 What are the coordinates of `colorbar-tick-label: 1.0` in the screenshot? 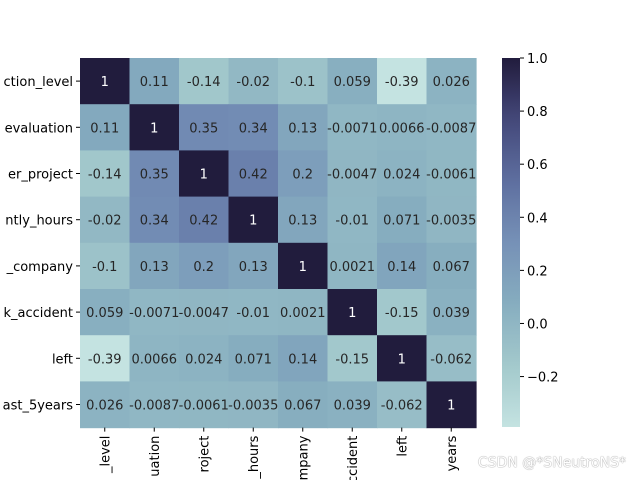 It's located at (537, 59).